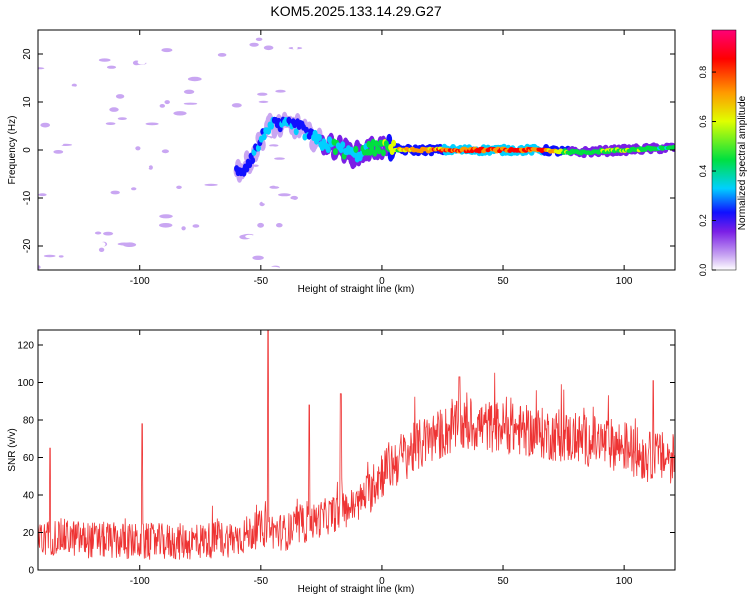 The height and width of the screenshot is (605, 750). I want to click on ridge-core, so click(328, 150).